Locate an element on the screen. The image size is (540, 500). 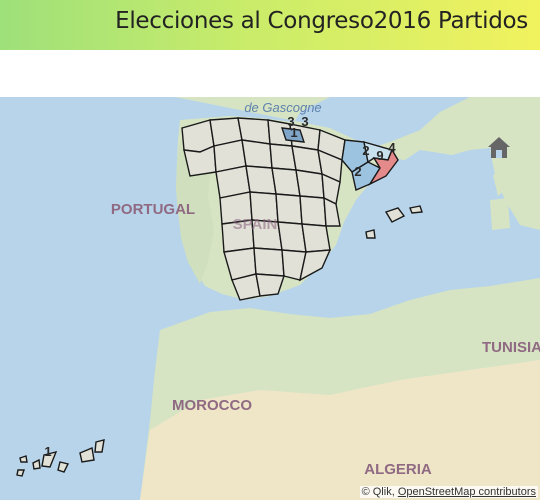
marker-label: 9 is located at coordinates (379, 155).